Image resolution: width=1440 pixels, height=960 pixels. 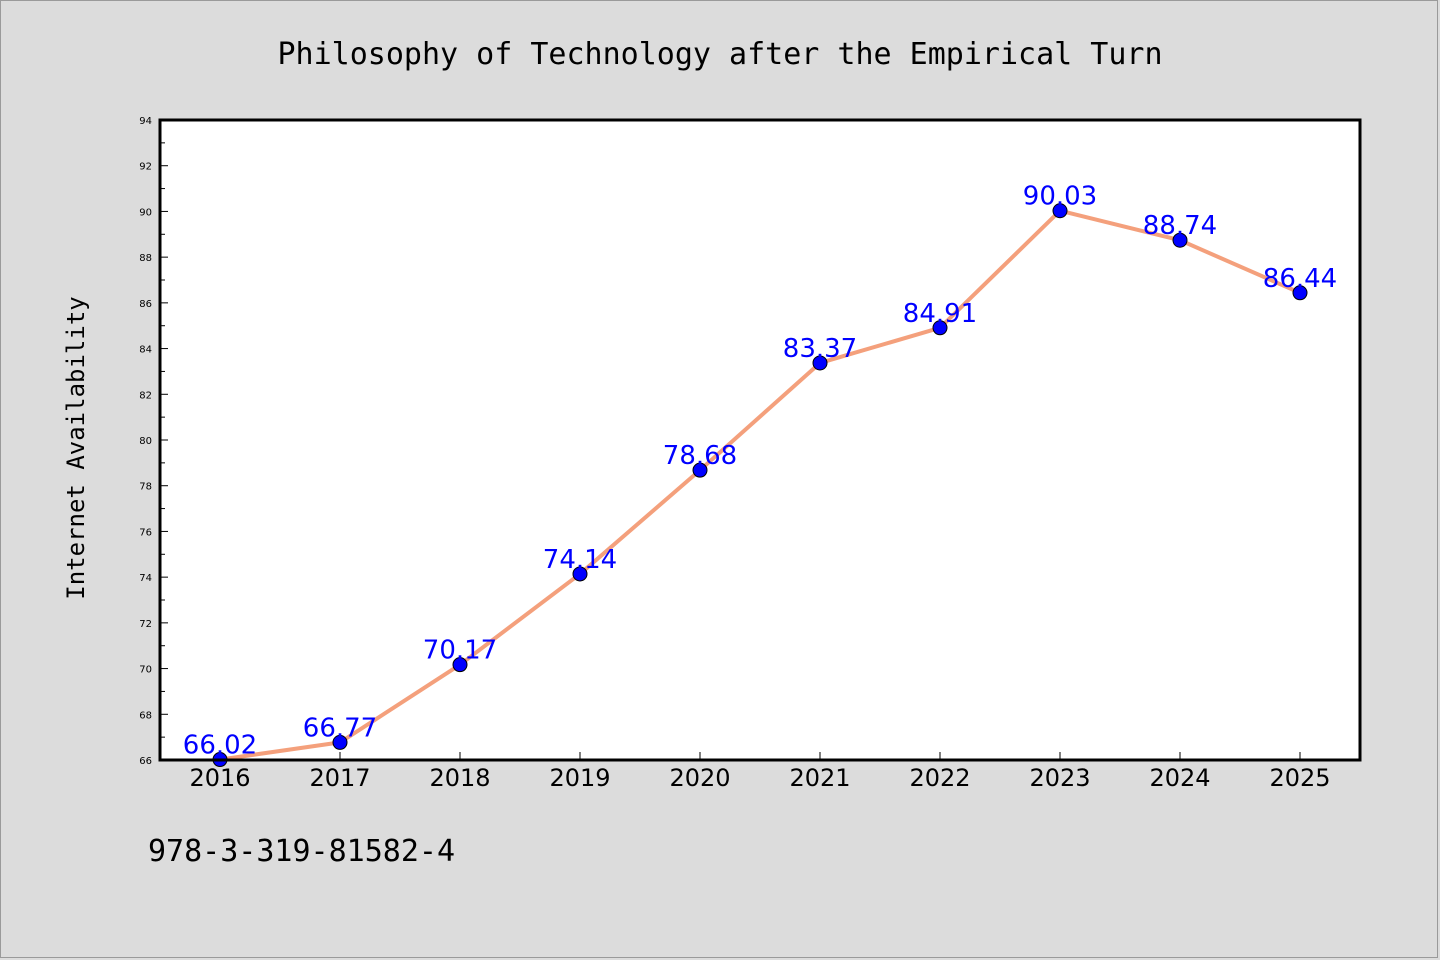 What do you see at coordinates (1180, 226) in the screenshot?
I see `data-label: 88.74` at bounding box center [1180, 226].